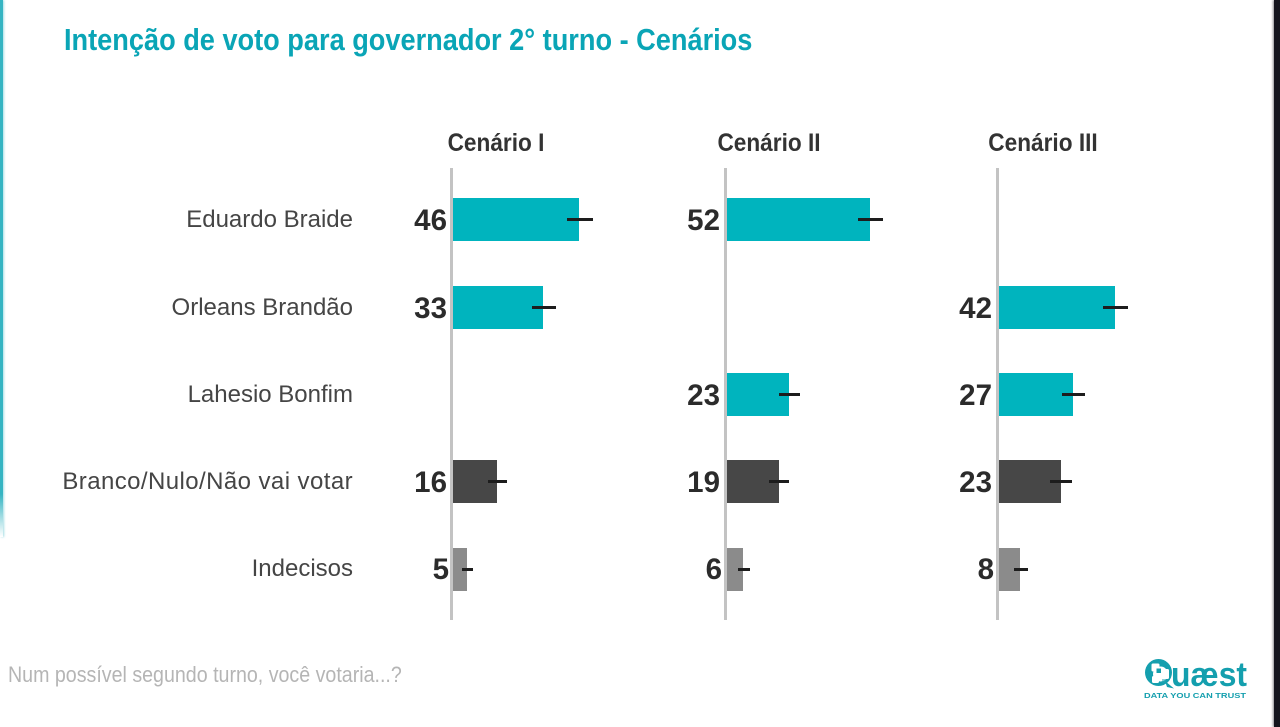 The image size is (1280, 727). Describe the element at coordinates (1195, 695) in the screenshot. I see `svg-text: DATA YOU CAN TRUST` at that location.